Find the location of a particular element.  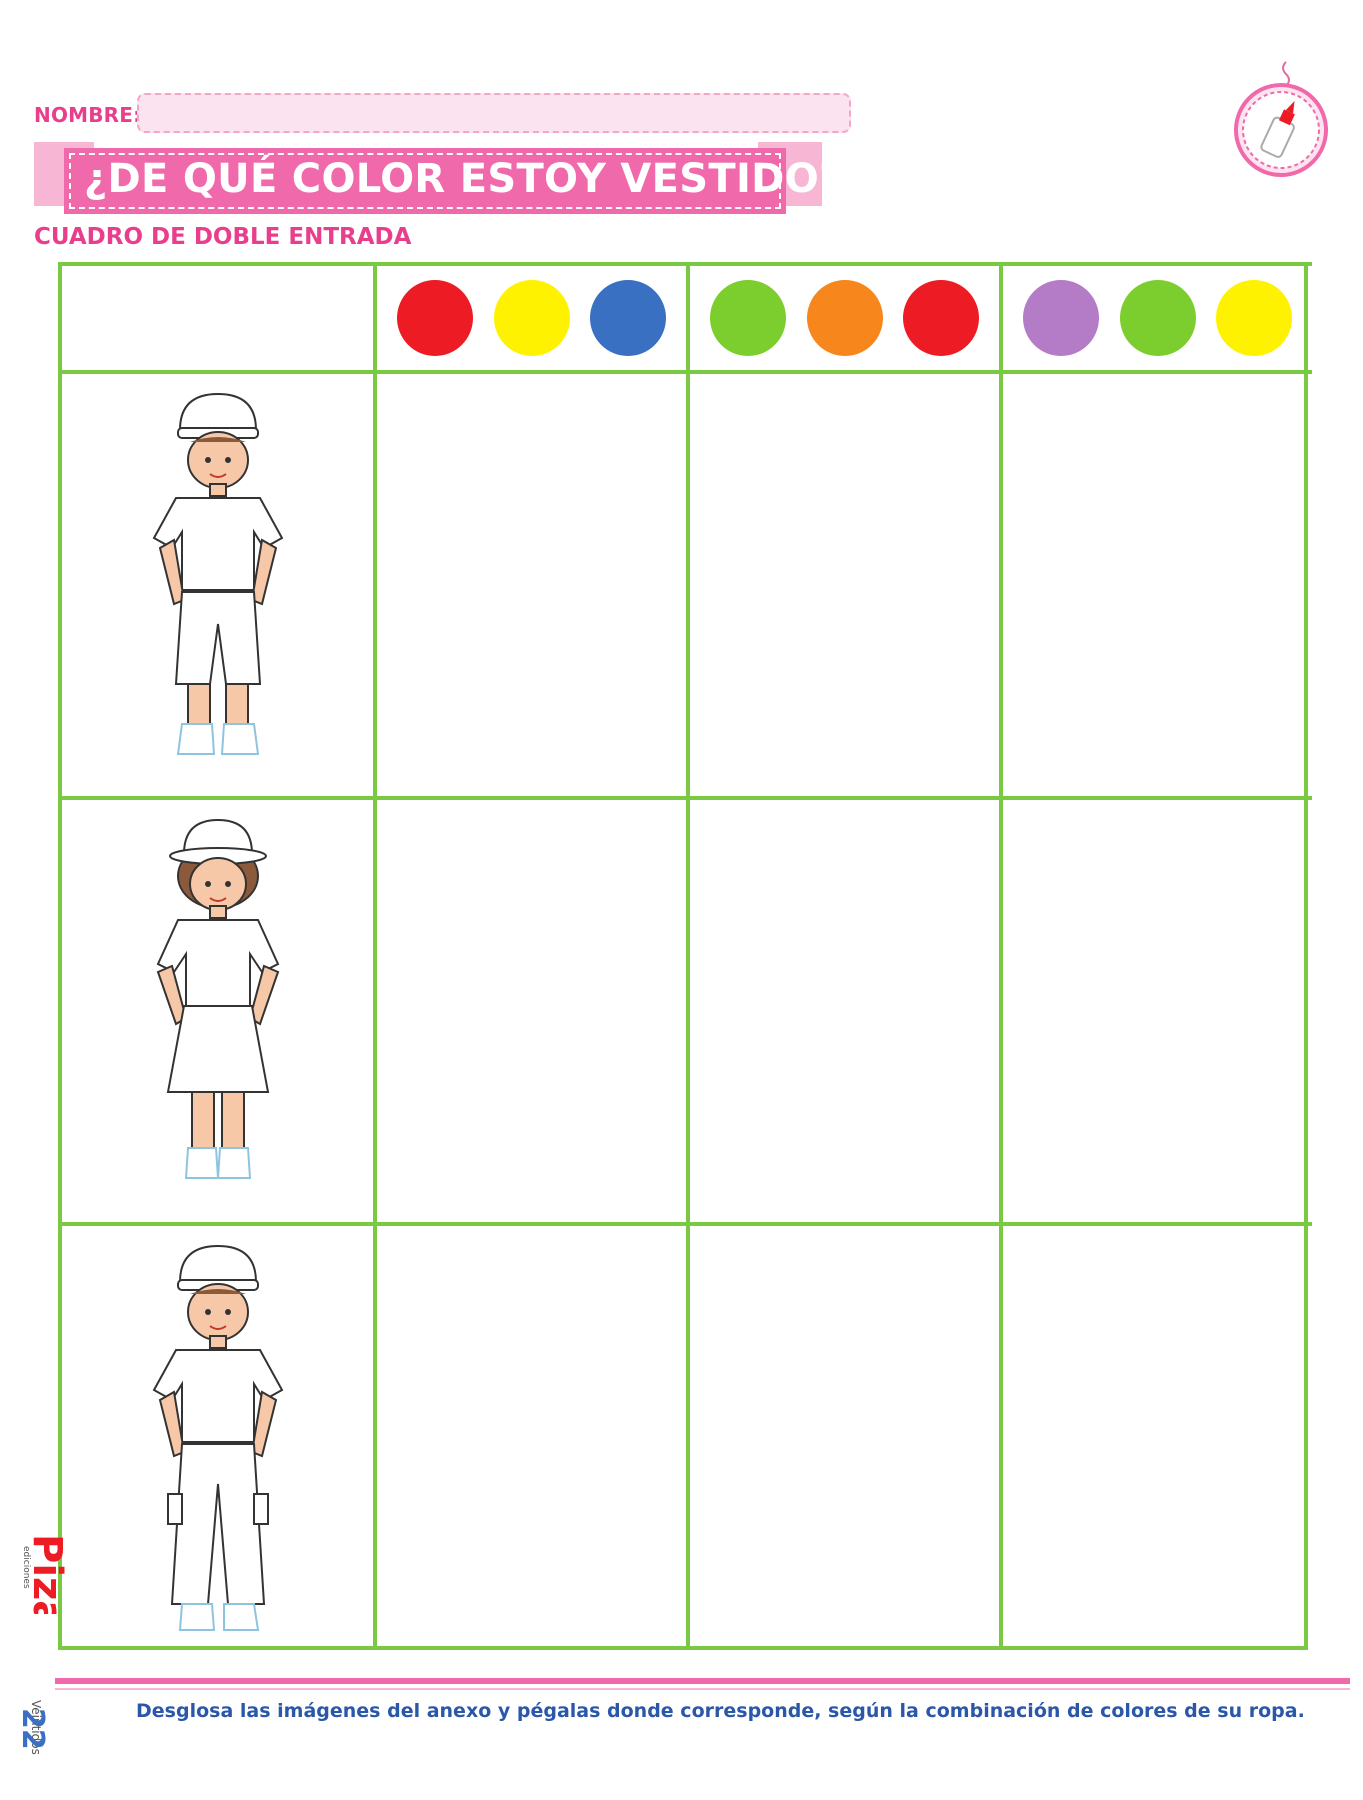

boy-cap-pants-icon is located at coordinates (217, 1437).